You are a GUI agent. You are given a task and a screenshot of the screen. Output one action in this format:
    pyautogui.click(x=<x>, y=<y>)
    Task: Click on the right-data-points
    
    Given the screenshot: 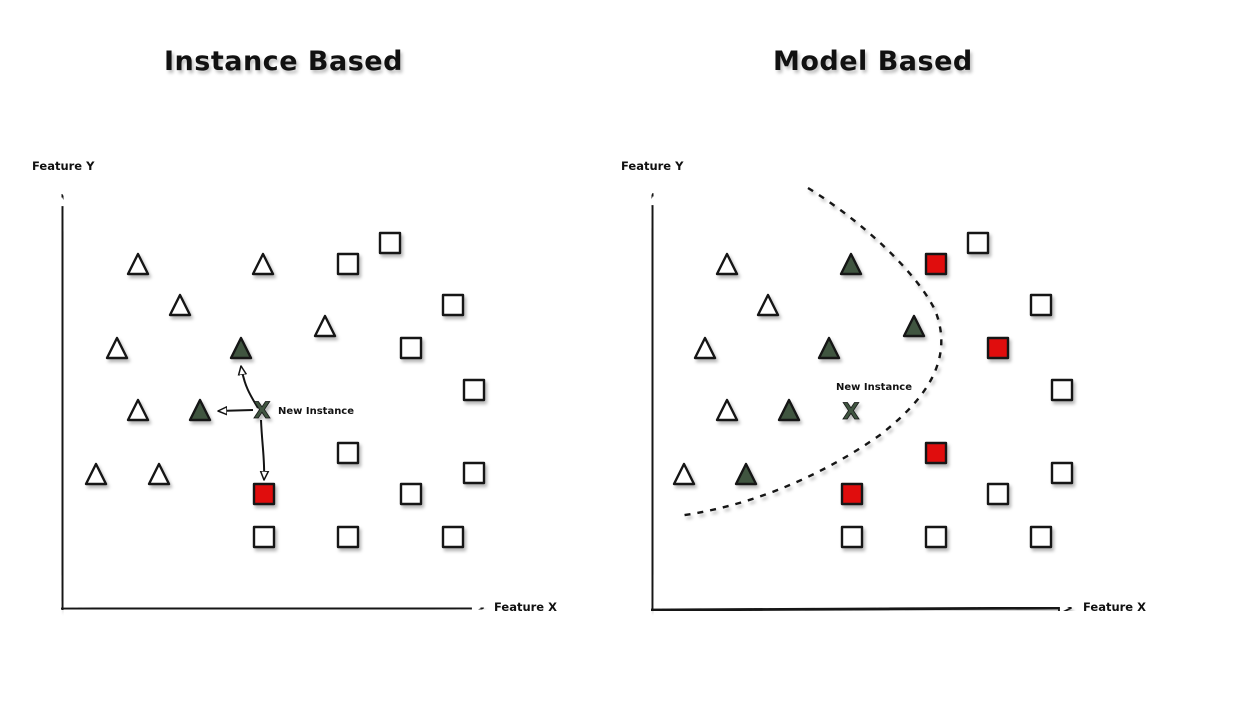 What is the action you would take?
    pyautogui.click(x=873, y=390)
    